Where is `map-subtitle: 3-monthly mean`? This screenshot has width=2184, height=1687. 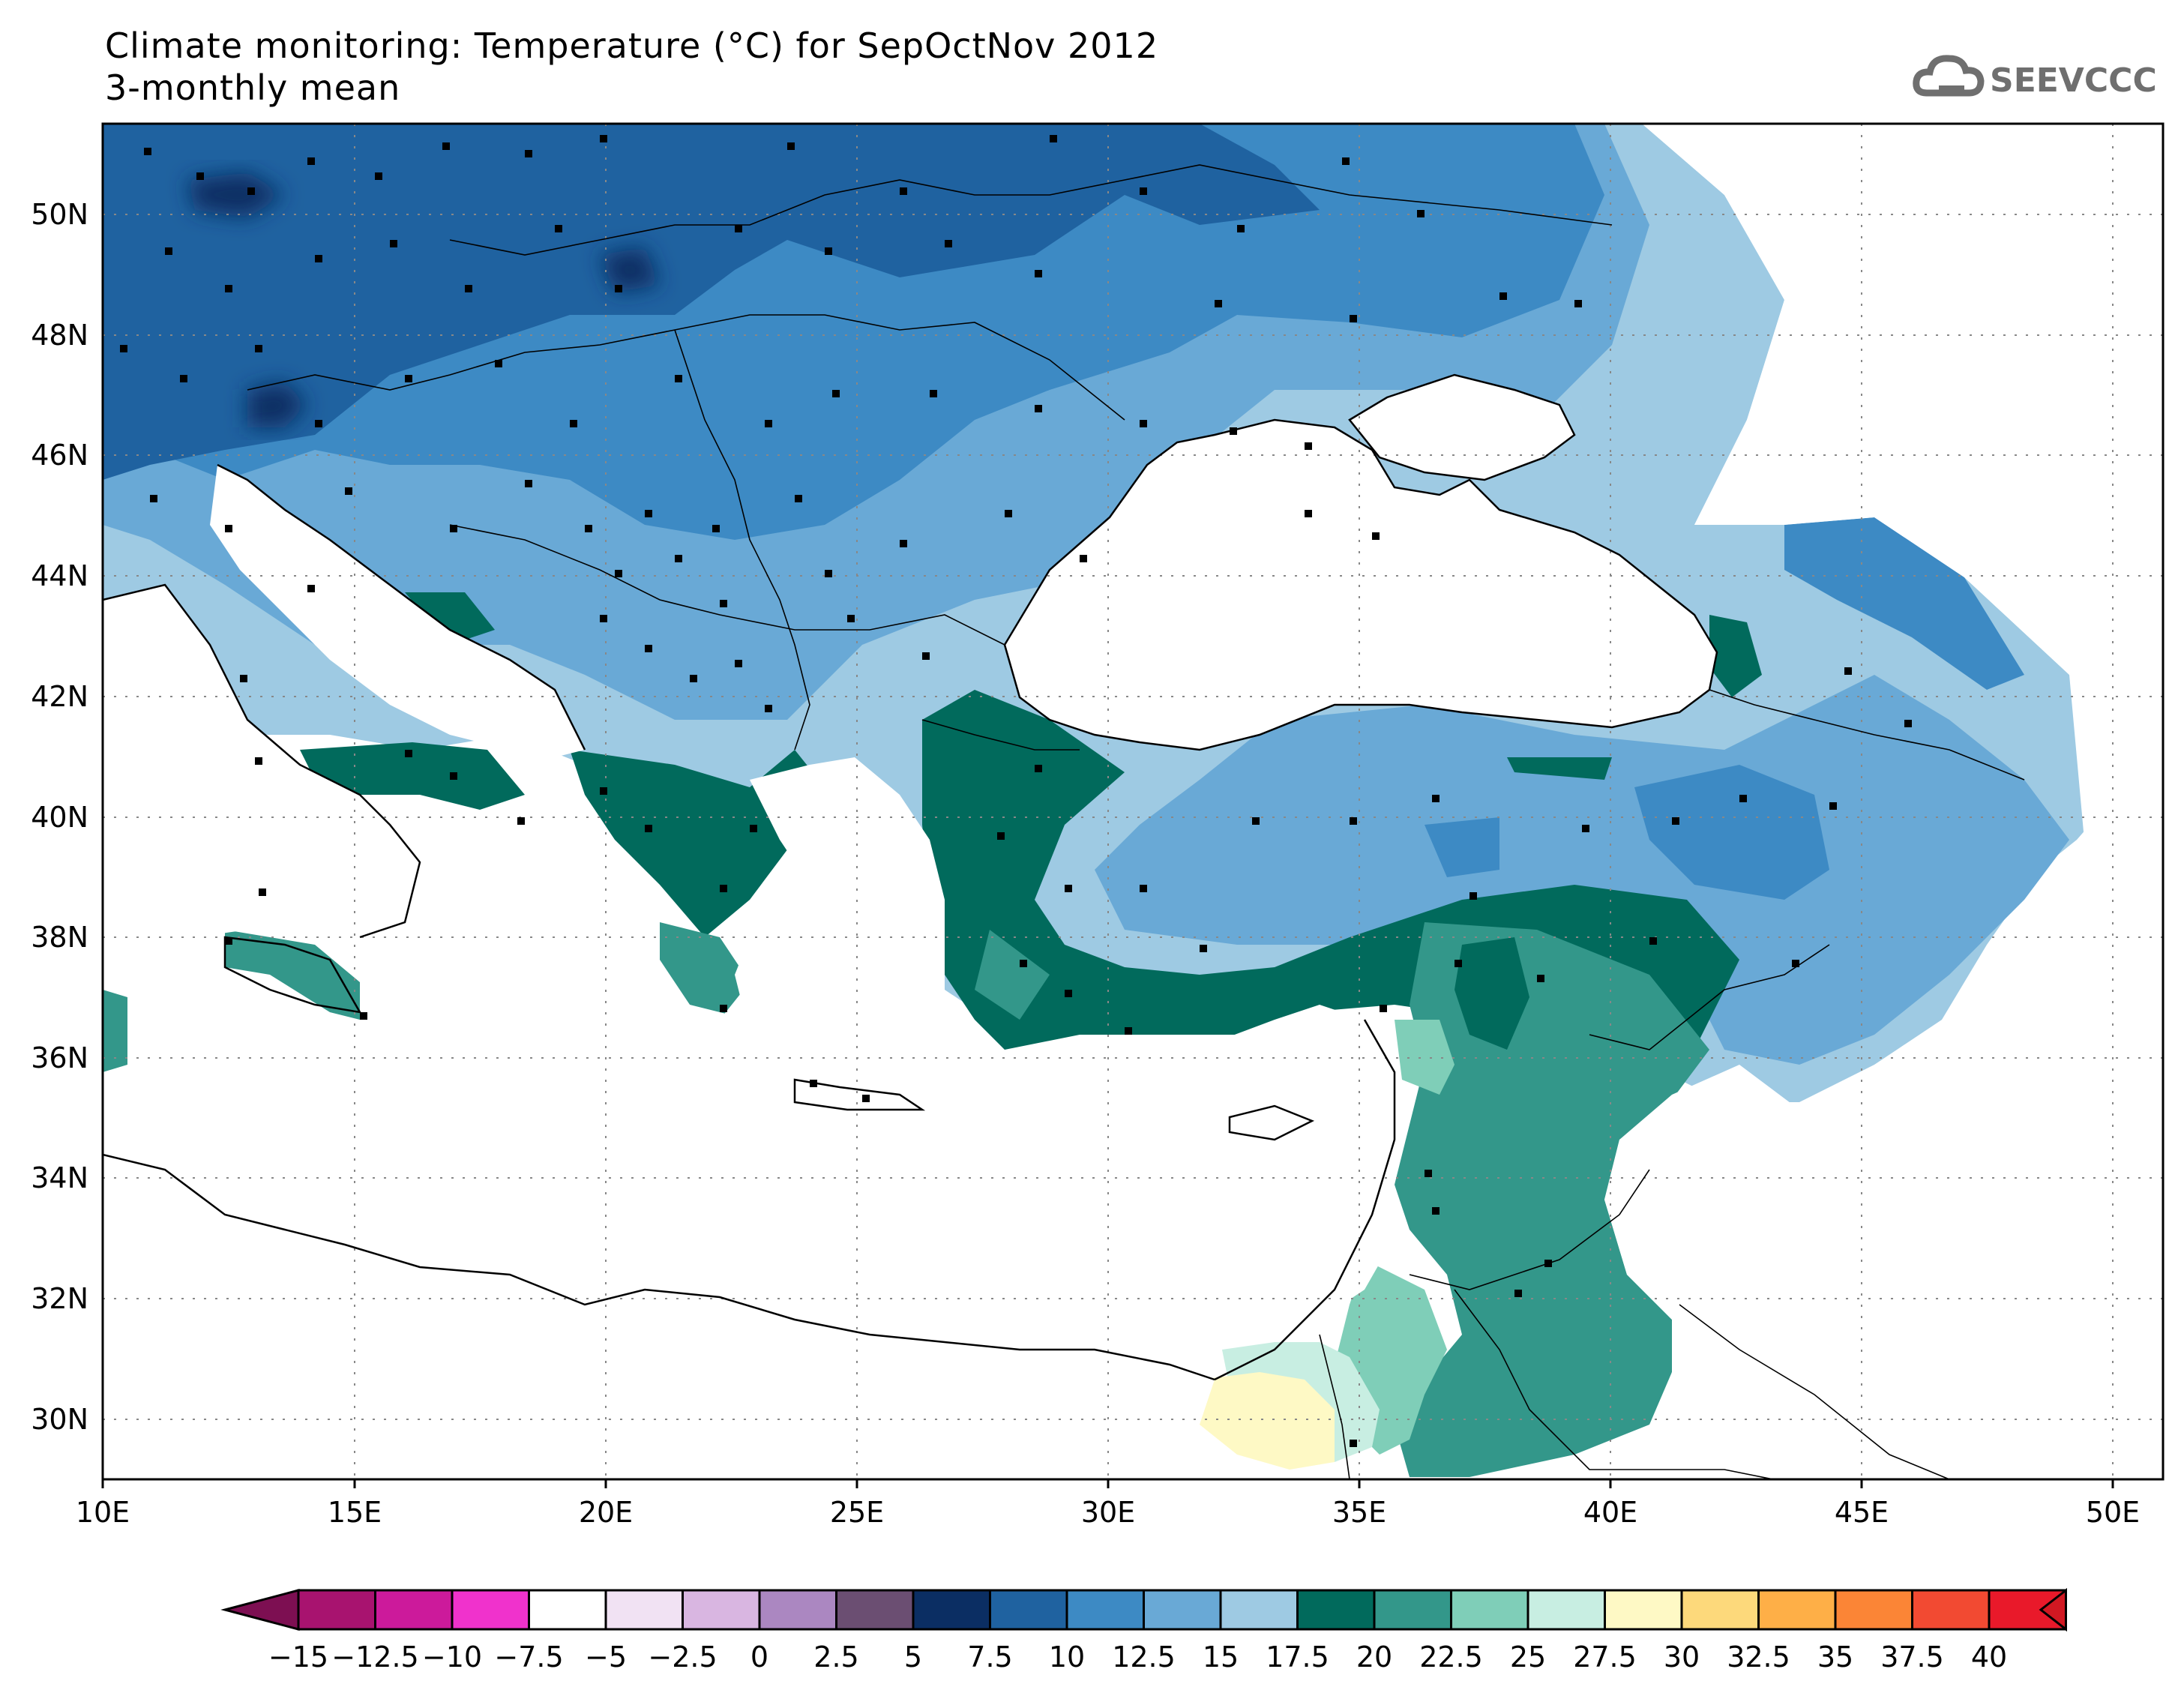
map-subtitle: 3-monthly mean is located at coordinates (253, 87).